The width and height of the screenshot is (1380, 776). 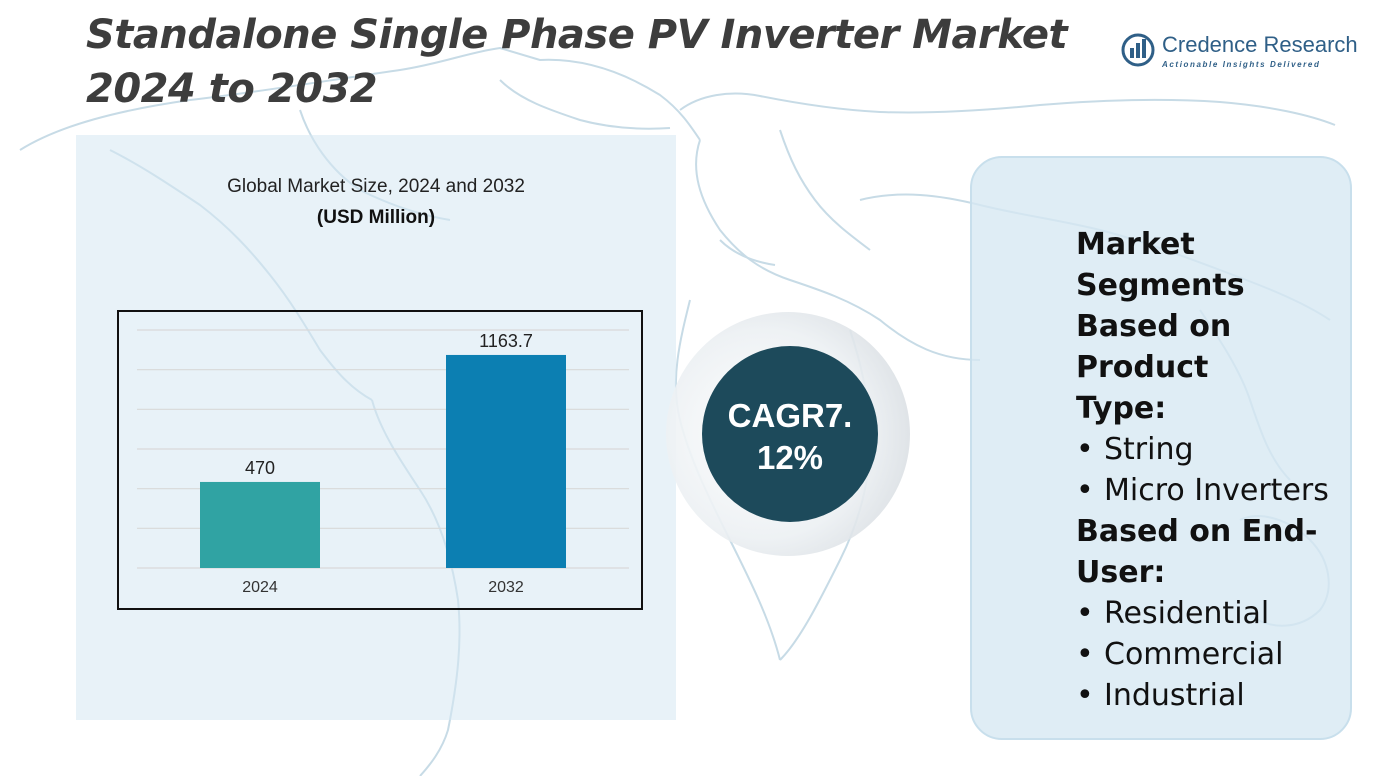 What do you see at coordinates (376, 186) in the screenshot?
I see `chart-title: Global Market Size, 2024 and 2032` at bounding box center [376, 186].